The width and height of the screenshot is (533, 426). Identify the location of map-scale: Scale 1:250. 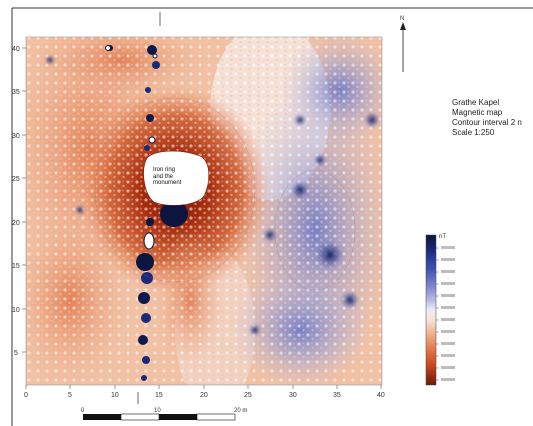
(473, 132).